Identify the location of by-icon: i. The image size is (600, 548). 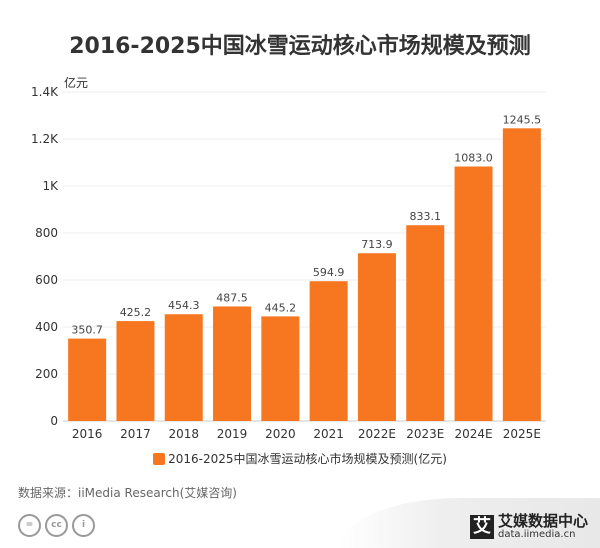
(83, 525).